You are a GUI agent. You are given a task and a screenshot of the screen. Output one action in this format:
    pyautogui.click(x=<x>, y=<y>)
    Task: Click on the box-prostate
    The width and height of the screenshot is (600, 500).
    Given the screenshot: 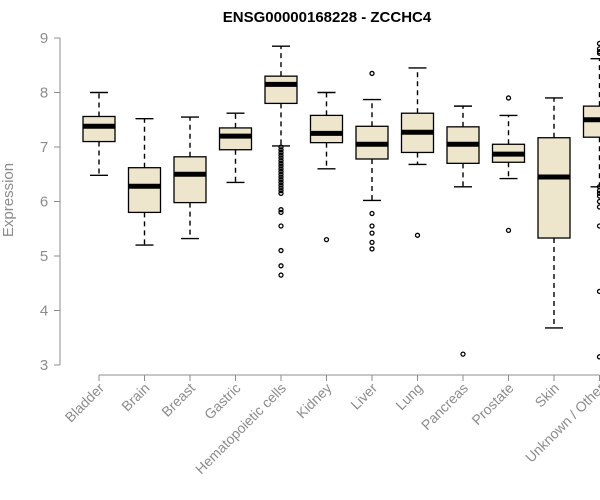 What is the action you would take?
    pyautogui.click(x=508, y=164)
    